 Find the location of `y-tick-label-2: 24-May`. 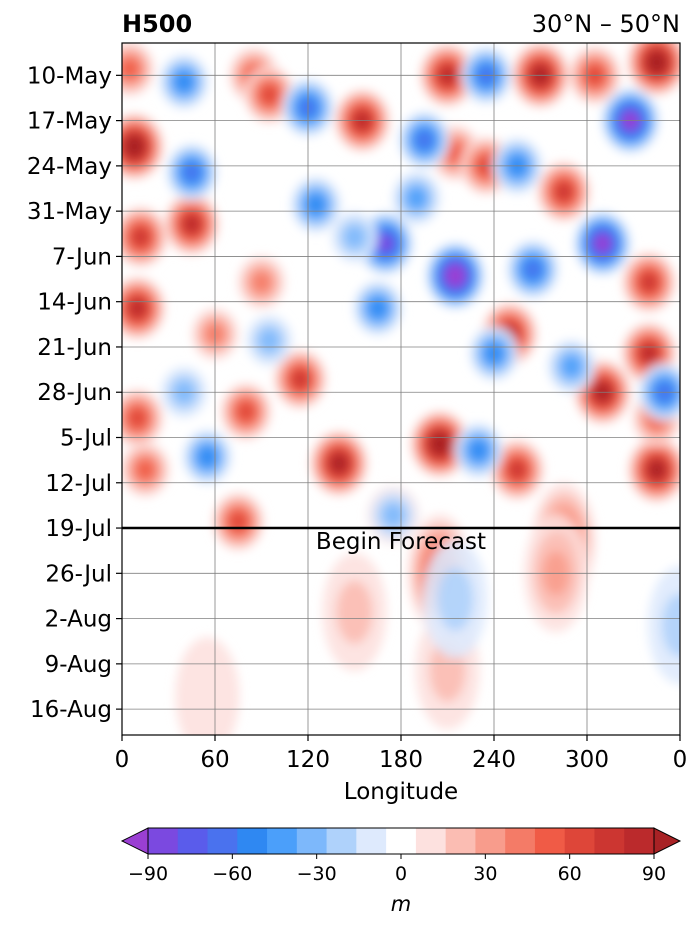

y-tick-label-2: 24-May is located at coordinates (69, 167).